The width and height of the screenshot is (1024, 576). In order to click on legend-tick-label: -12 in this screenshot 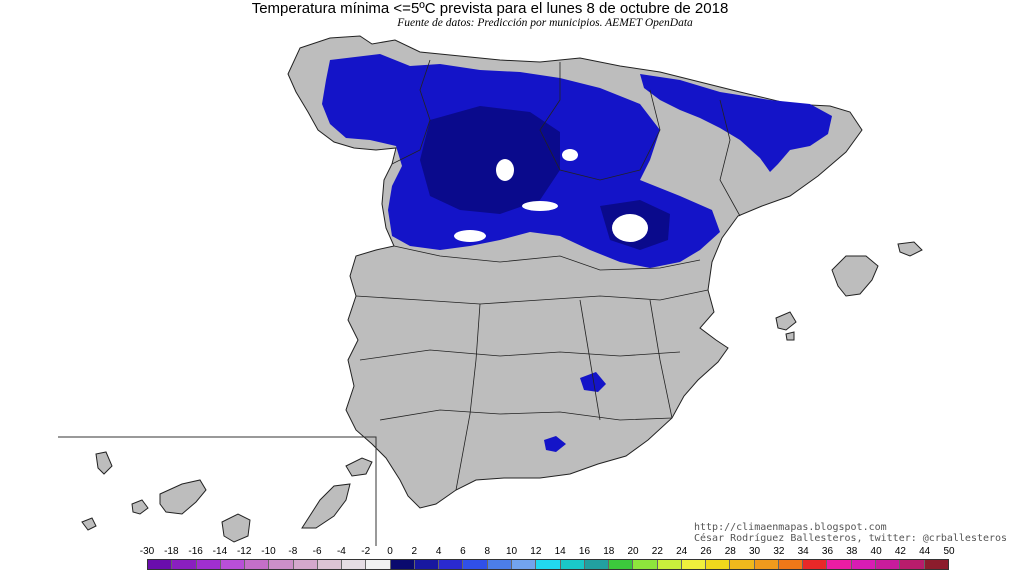, I will do `click(244, 551)`.